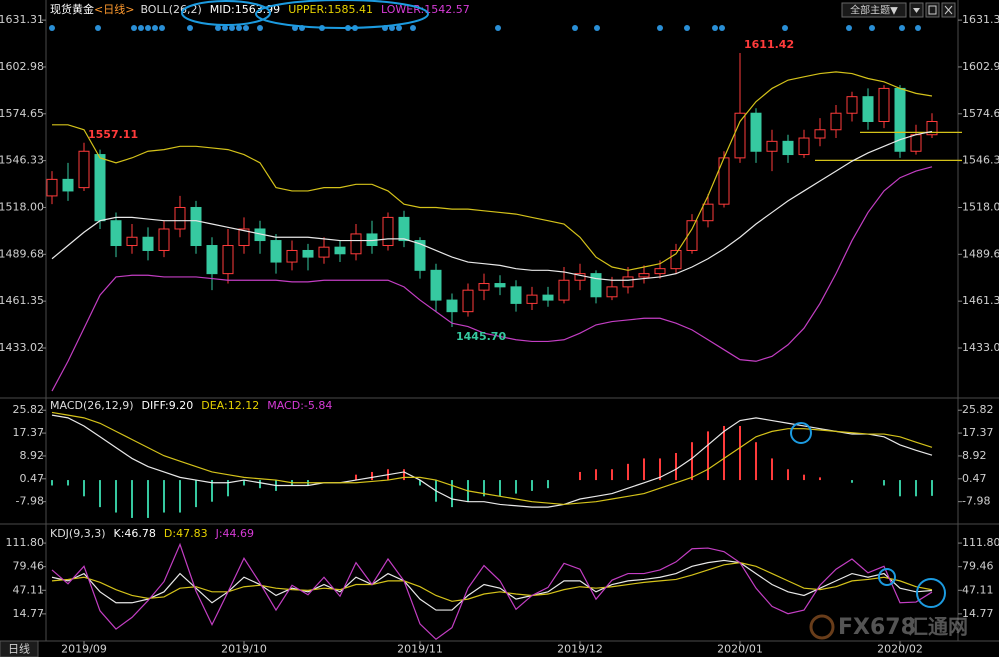 Image resolution: width=999 pixels, height=657 pixels. I want to click on y-tick-label-right: 1461.35, so click(980, 300).